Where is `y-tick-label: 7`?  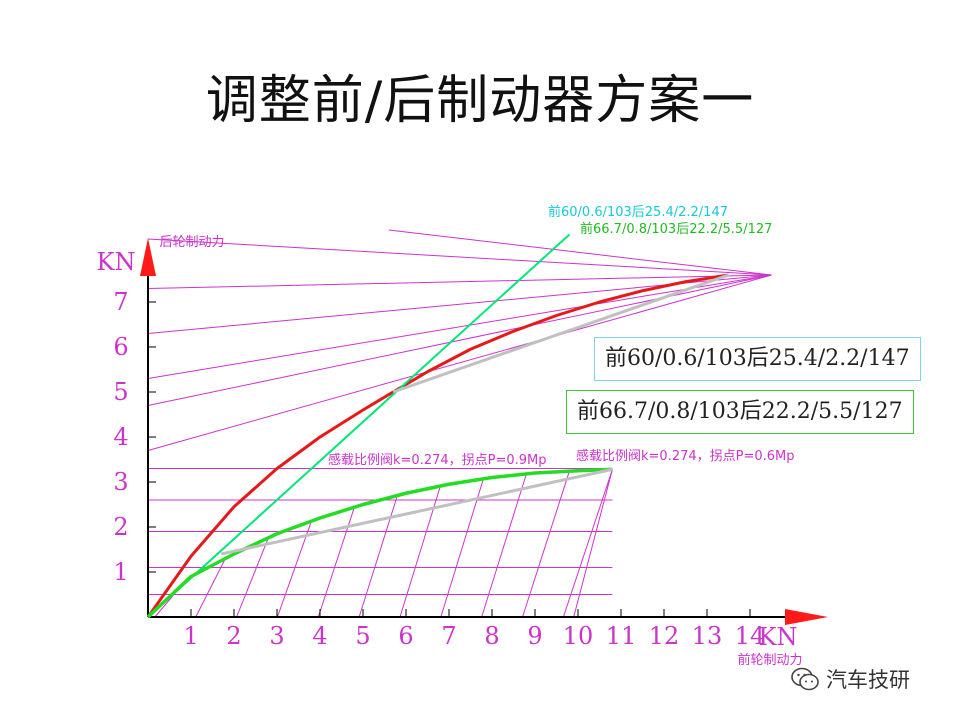 y-tick-label: 7 is located at coordinates (120, 302).